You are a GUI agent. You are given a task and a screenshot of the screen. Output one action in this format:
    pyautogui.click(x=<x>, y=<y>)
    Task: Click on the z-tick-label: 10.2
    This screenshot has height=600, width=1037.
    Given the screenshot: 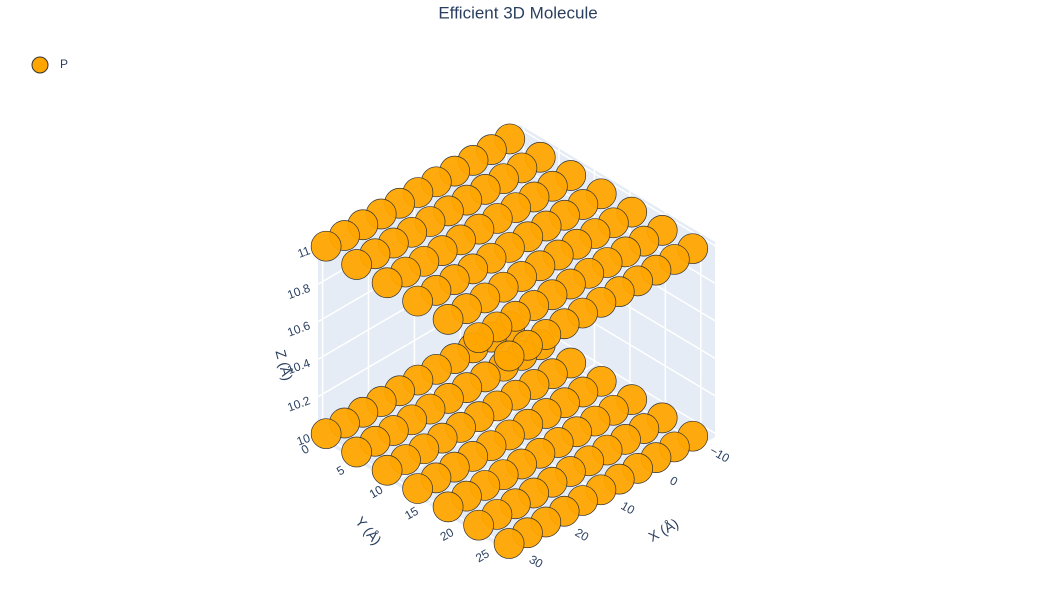 What is the action you would take?
    pyautogui.click(x=298, y=403)
    